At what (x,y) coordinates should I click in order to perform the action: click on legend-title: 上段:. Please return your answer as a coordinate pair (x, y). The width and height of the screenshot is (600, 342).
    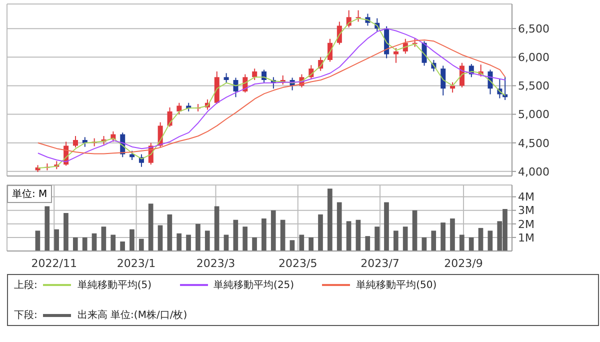
    Looking at the image, I should click on (26, 285).